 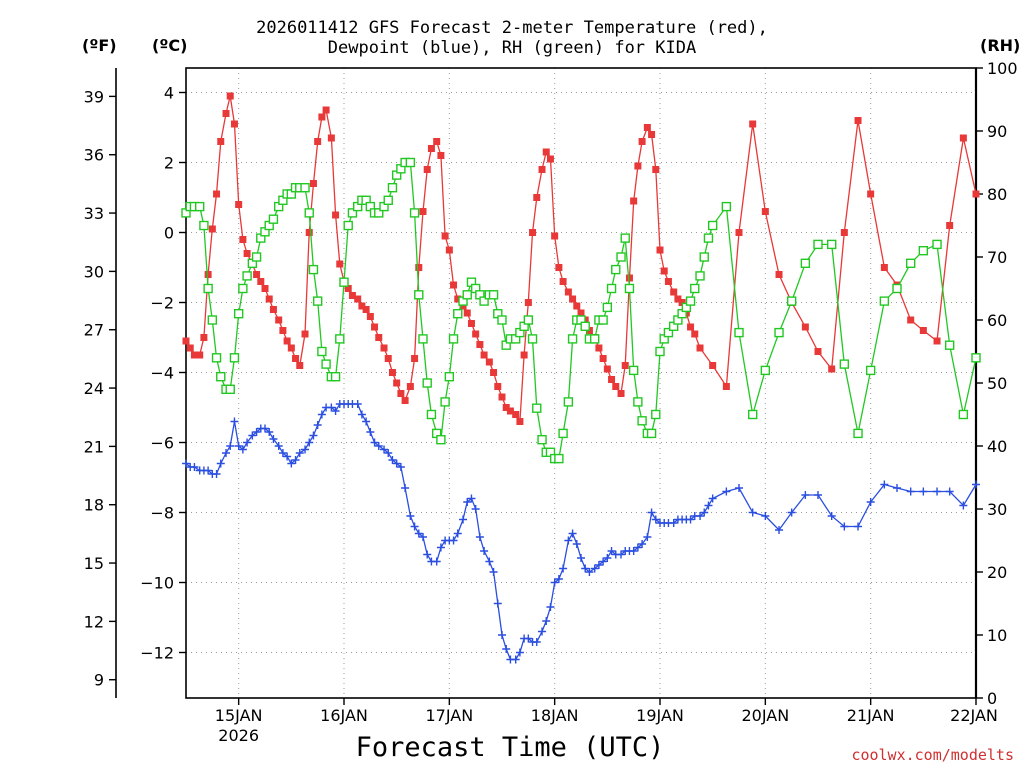 What do you see at coordinates (997, 509) in the screenshot?
I see `rh-tick-label: 30` at bounding box center [997, 509].